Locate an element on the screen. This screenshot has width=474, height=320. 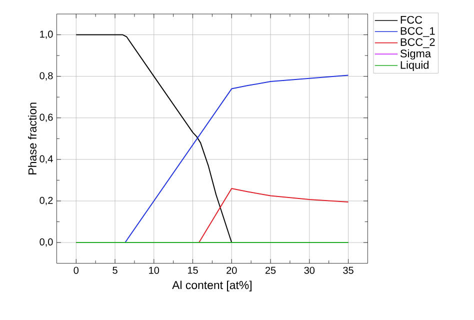
y-tick-label: 0,6 is located at coordinates (46, 118).